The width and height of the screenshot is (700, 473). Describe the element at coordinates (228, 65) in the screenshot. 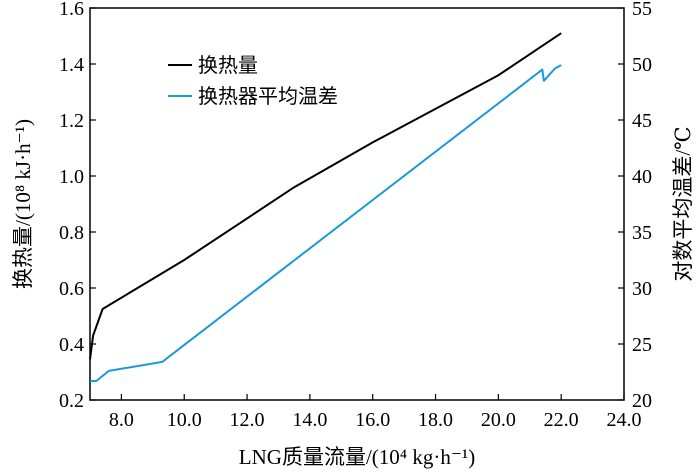

I see `legend-label-heat-duty: 换热量` at that location.